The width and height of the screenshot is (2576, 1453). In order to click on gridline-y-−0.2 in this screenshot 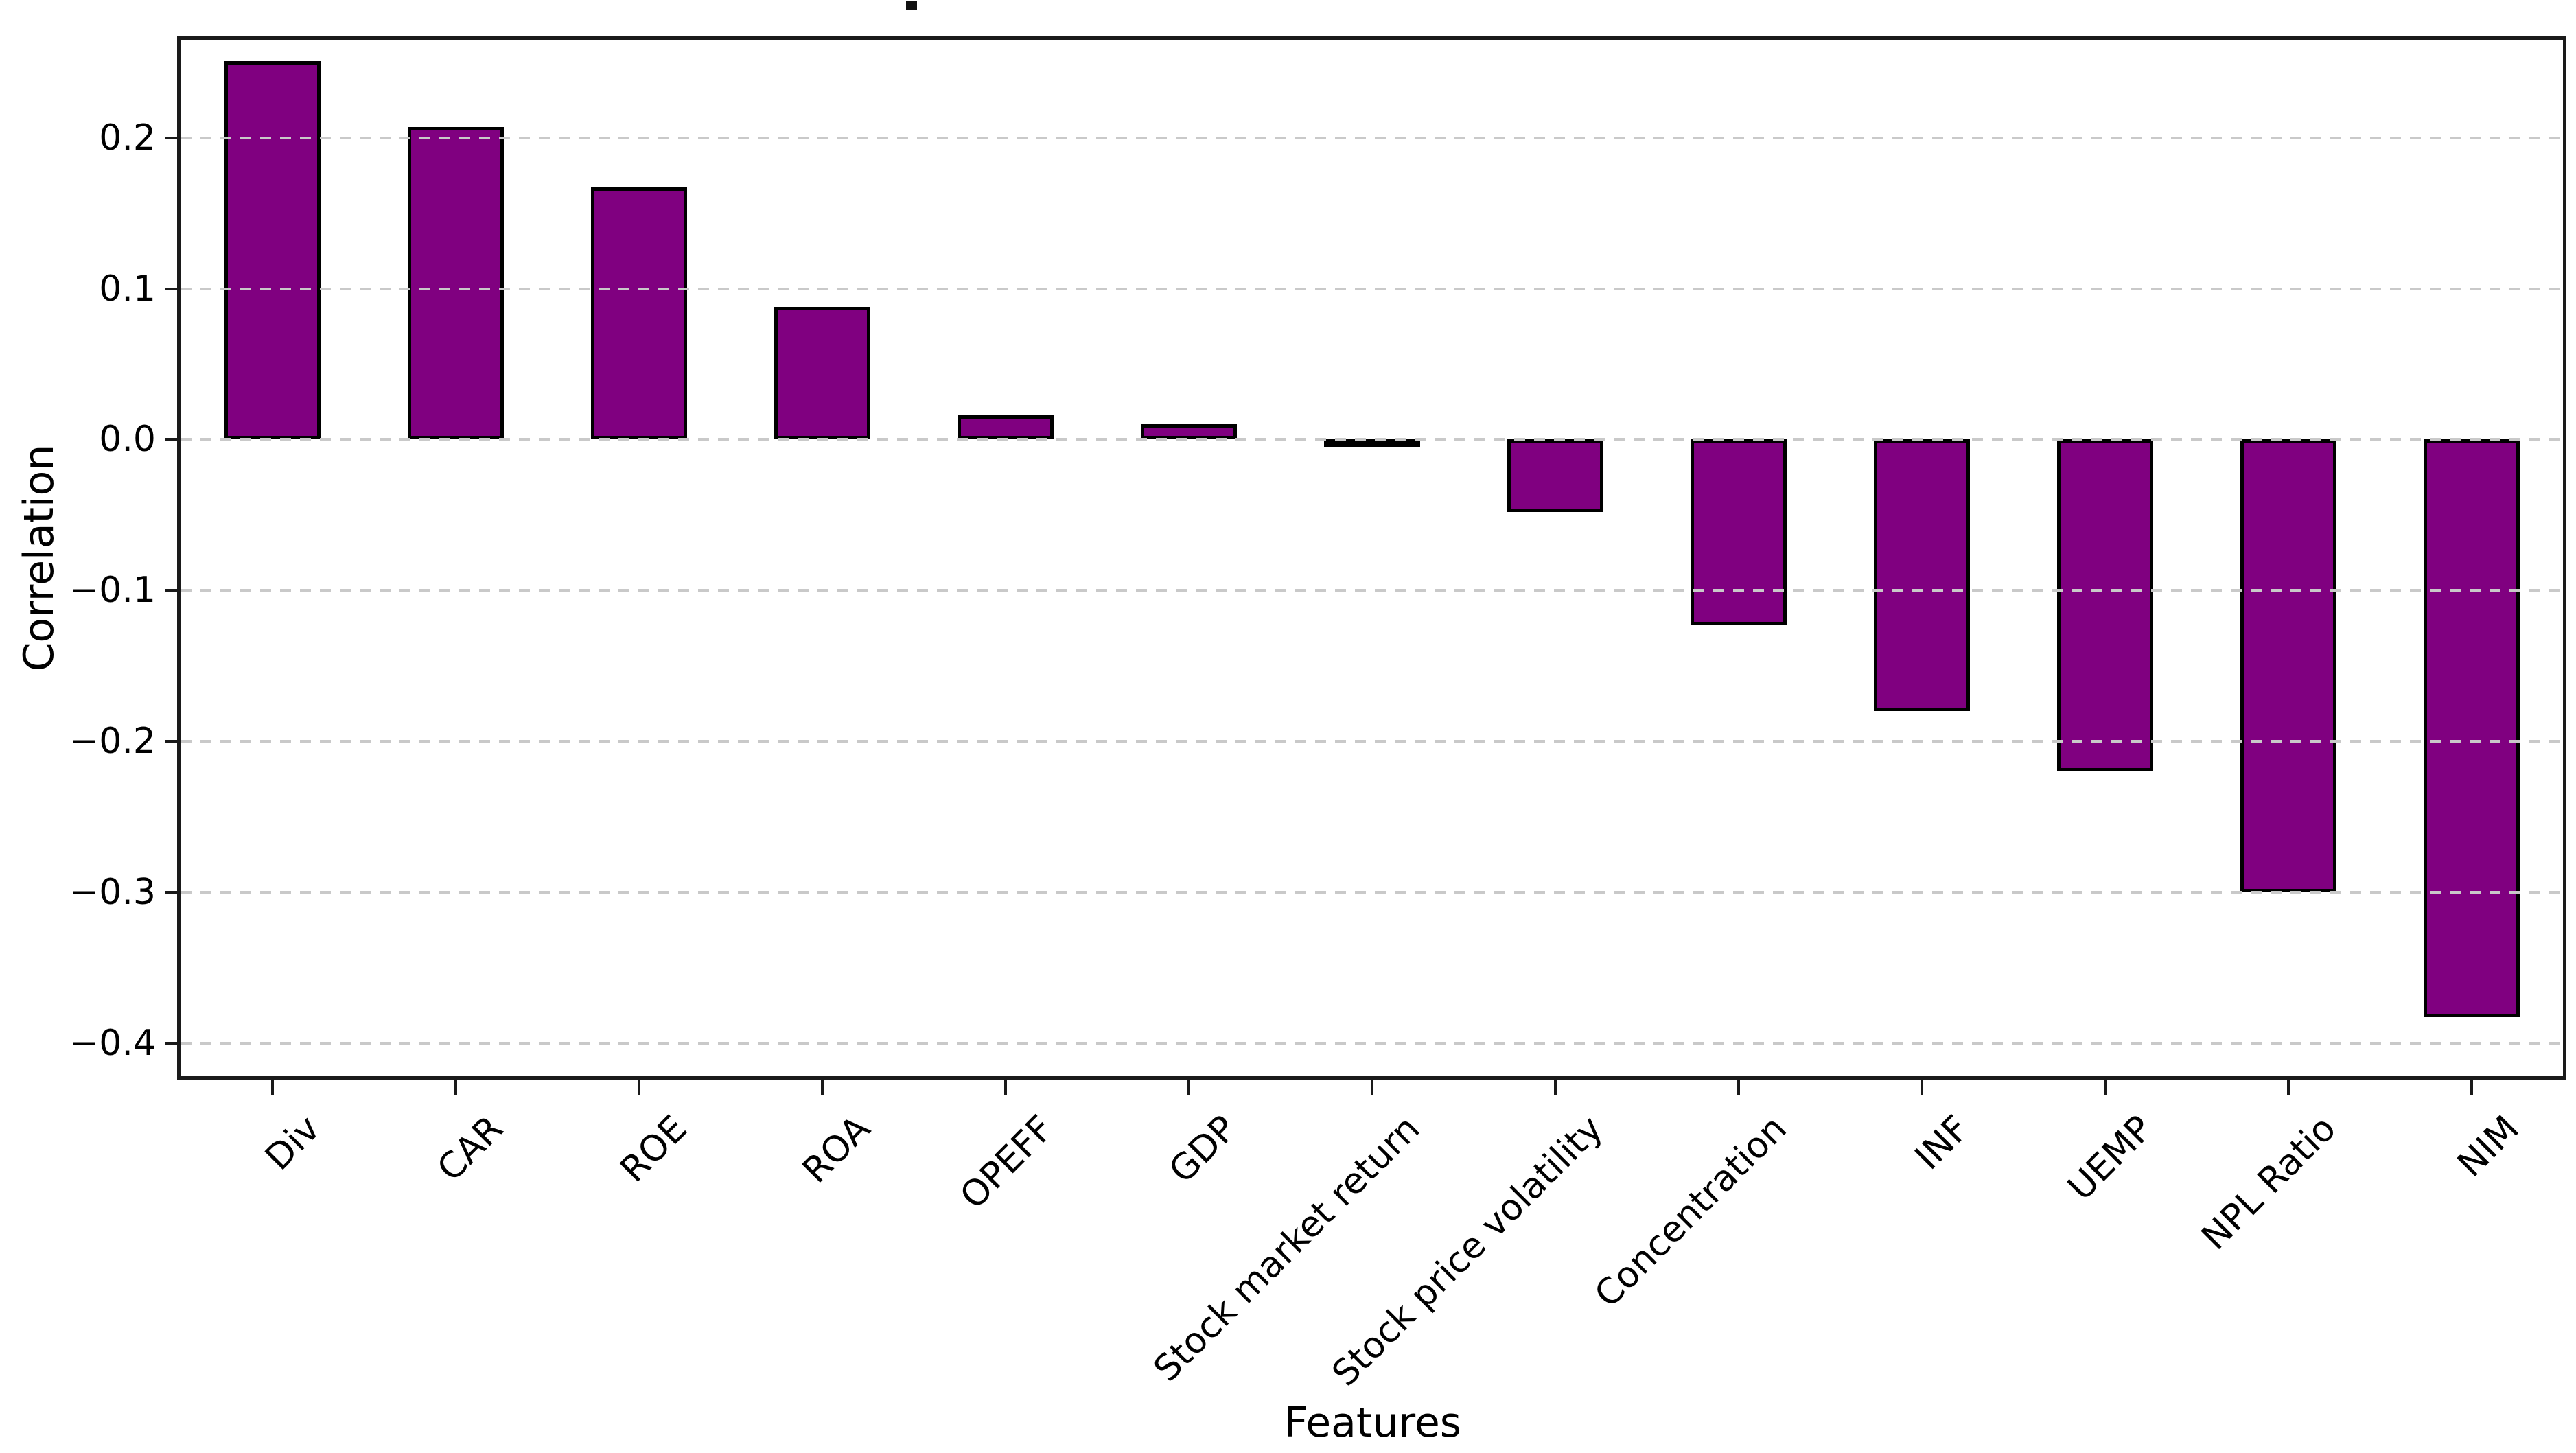, I will do `click(1372, 741)`.